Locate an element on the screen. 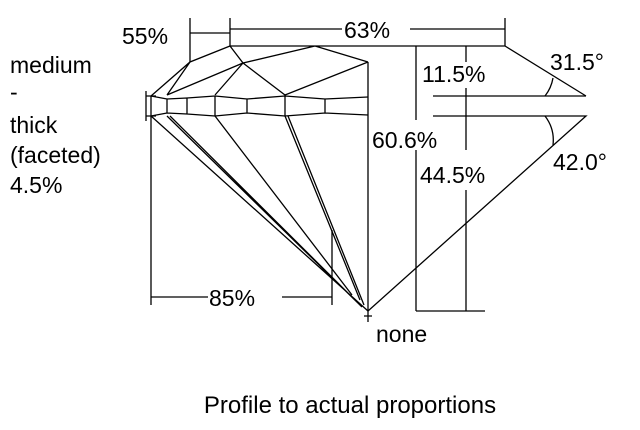 Image resolution: width=640 pixels, height=430 pixels. crown-height-label: 11.5% is located at coordinates (454, 74).